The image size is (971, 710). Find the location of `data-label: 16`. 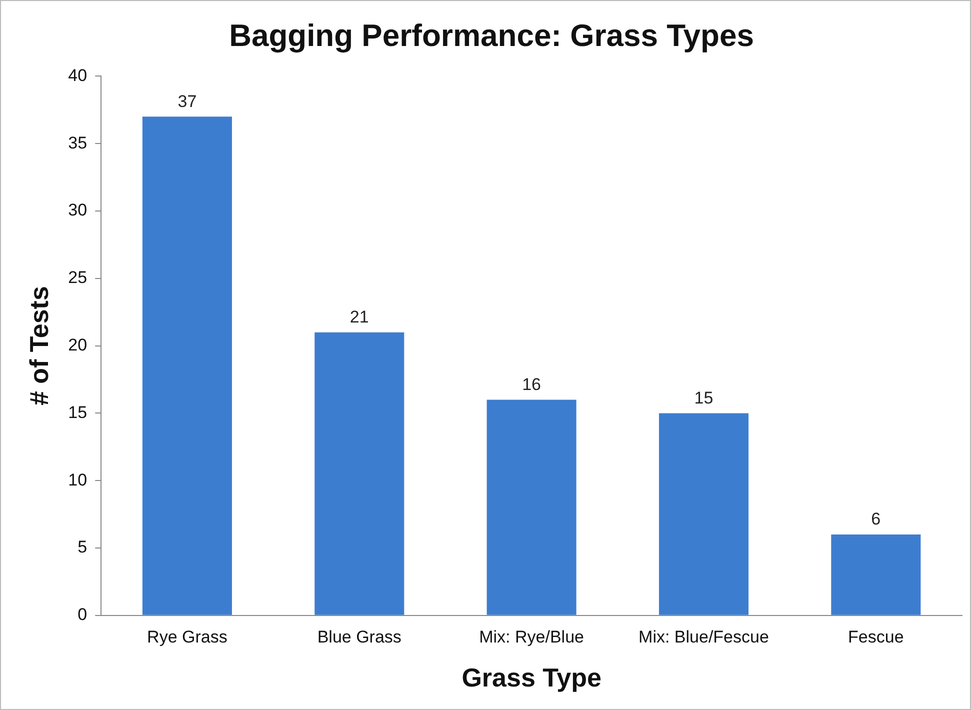

data-label: 16 is located at coordinates (532, 384).